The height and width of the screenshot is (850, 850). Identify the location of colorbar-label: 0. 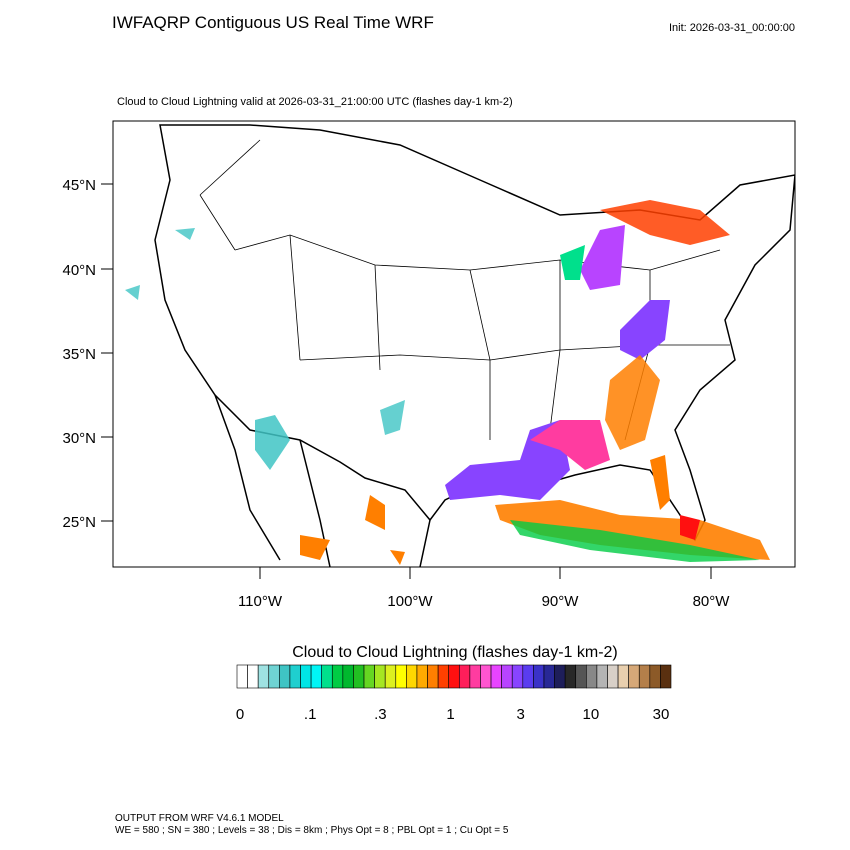
(240, 714).